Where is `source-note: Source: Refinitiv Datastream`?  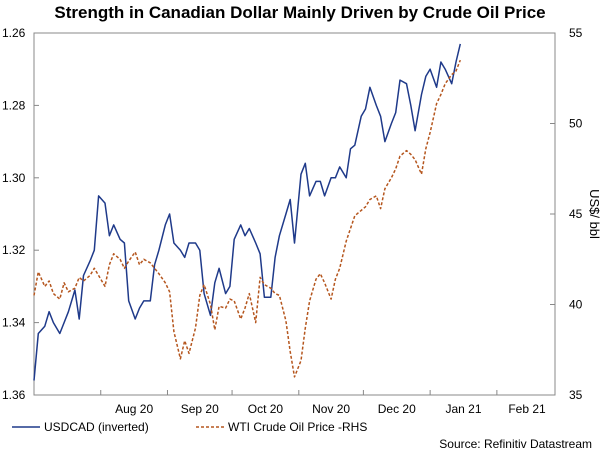 source-note: Source: Refinitiv Datastream is located at coordinates (515, 444).